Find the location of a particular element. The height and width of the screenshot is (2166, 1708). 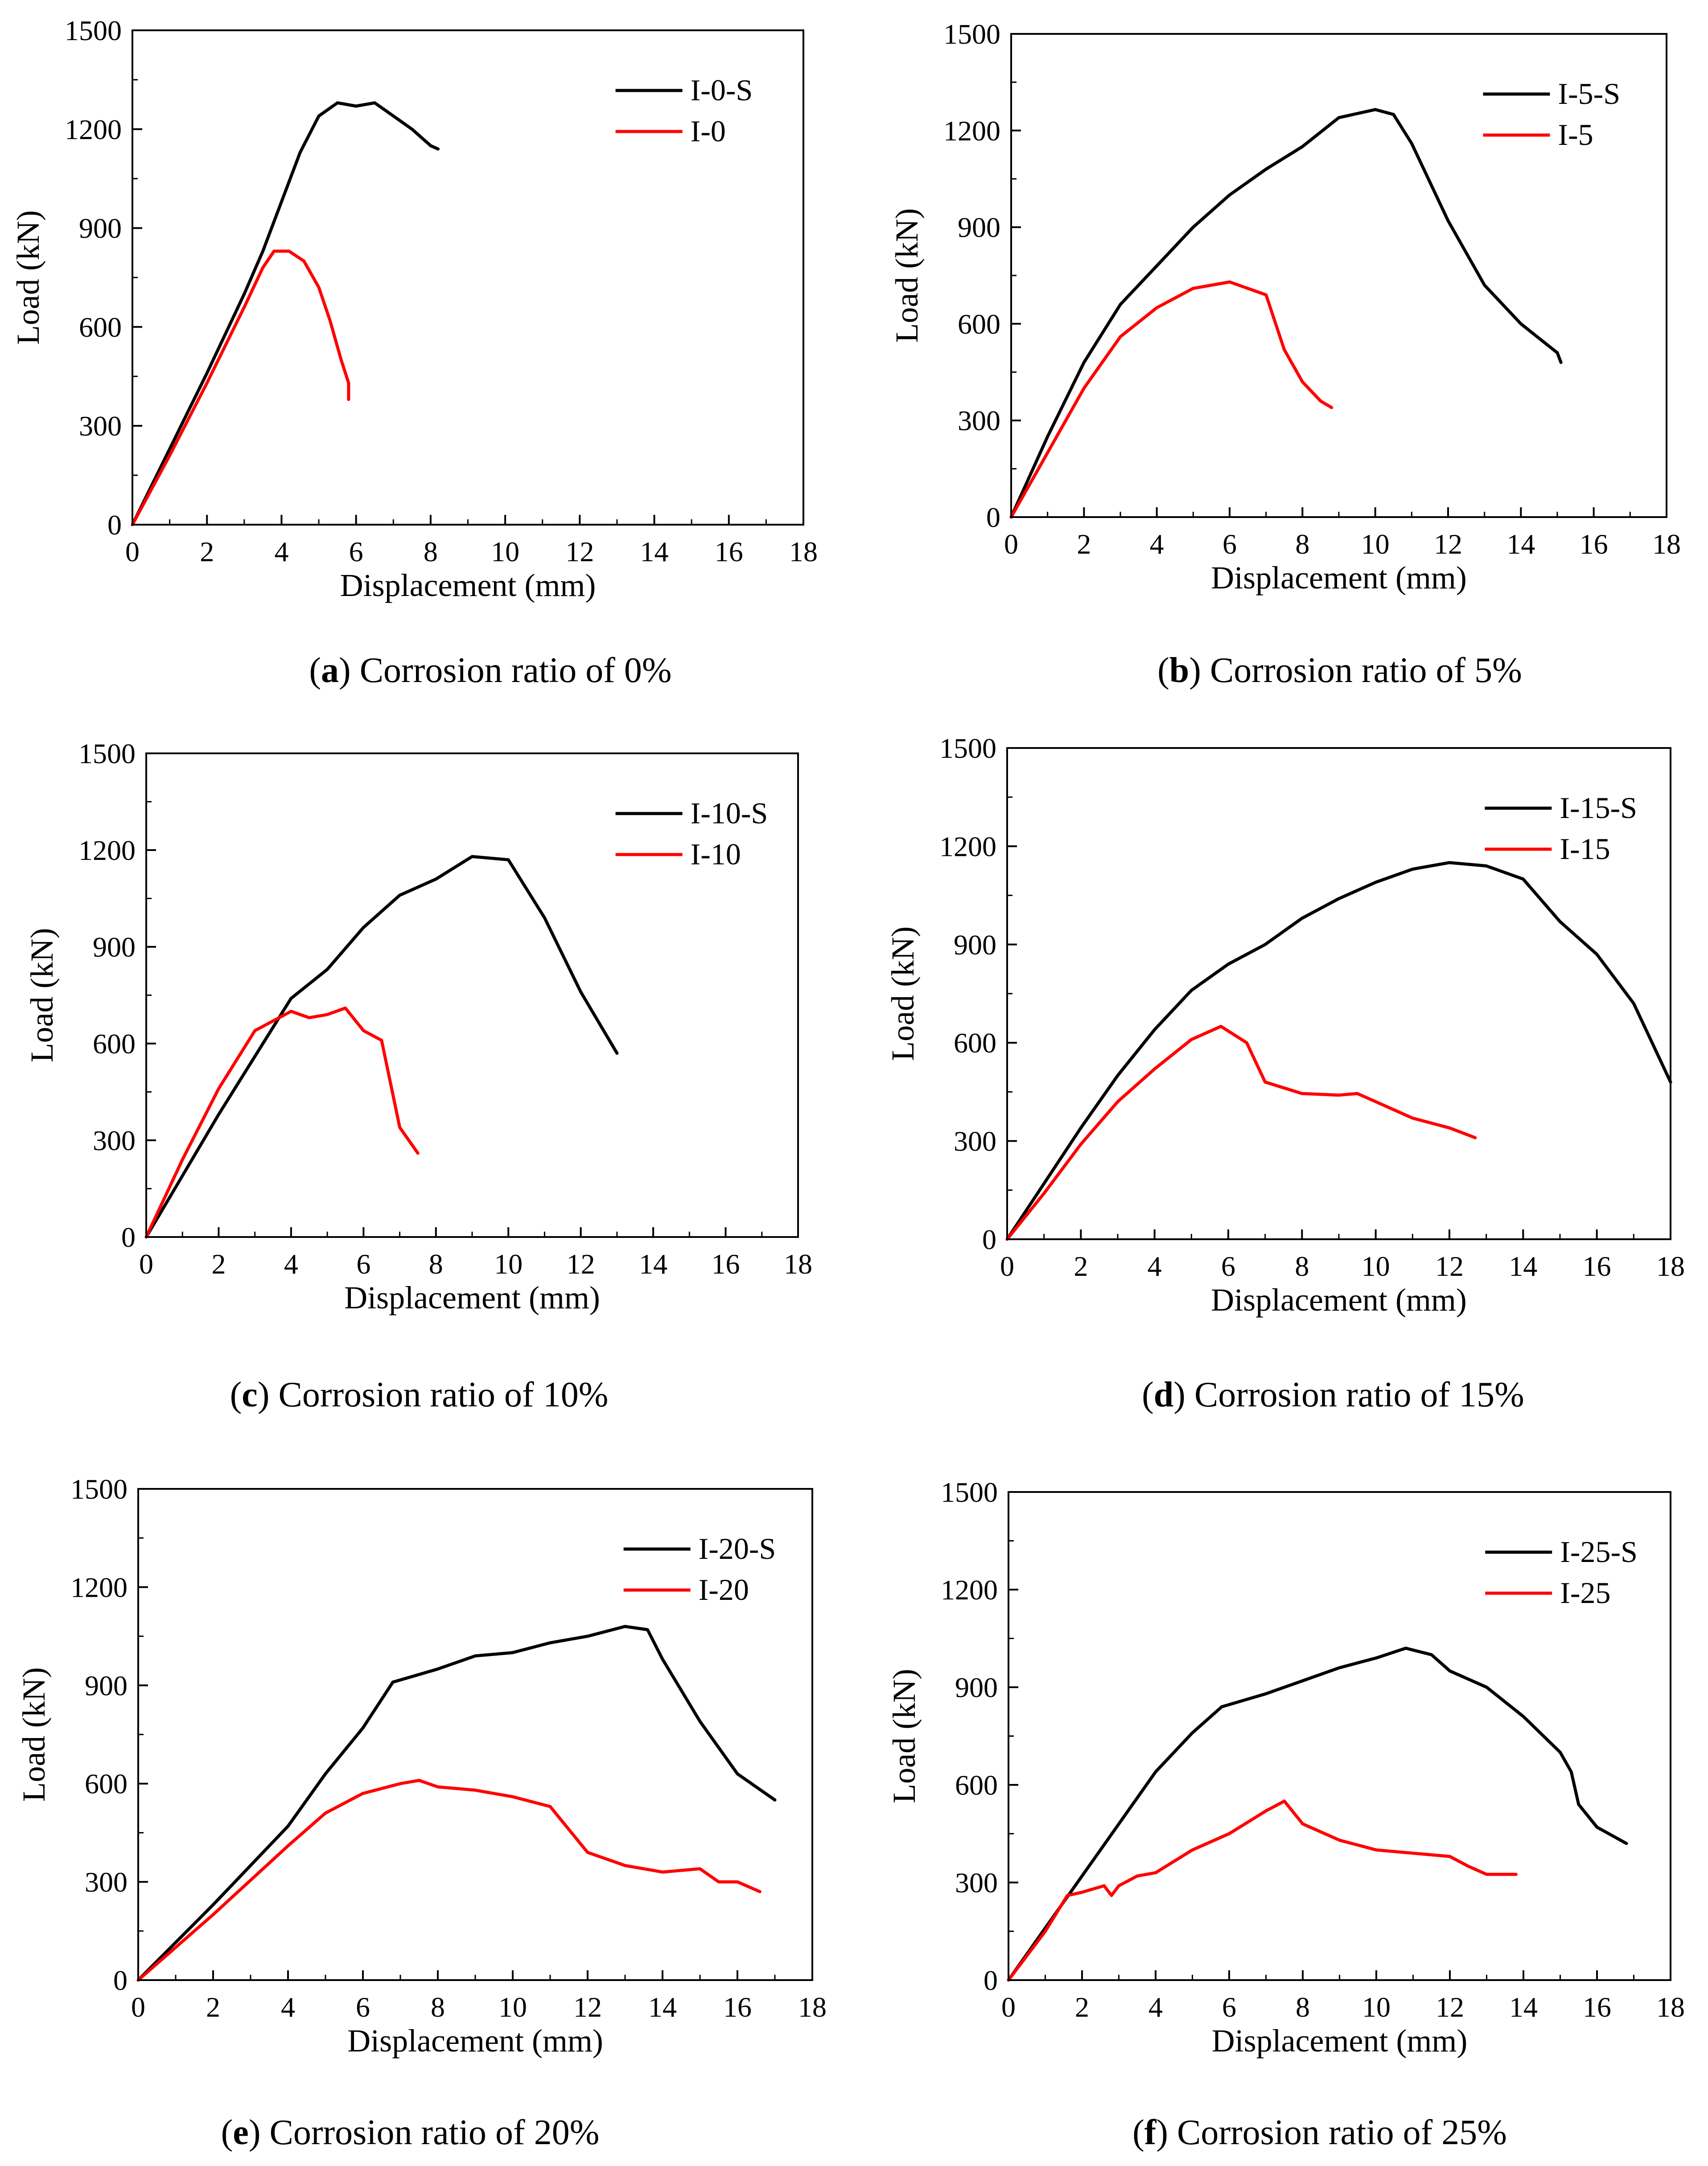

legend-label: I-5 is located at coordinates (1575, 135).